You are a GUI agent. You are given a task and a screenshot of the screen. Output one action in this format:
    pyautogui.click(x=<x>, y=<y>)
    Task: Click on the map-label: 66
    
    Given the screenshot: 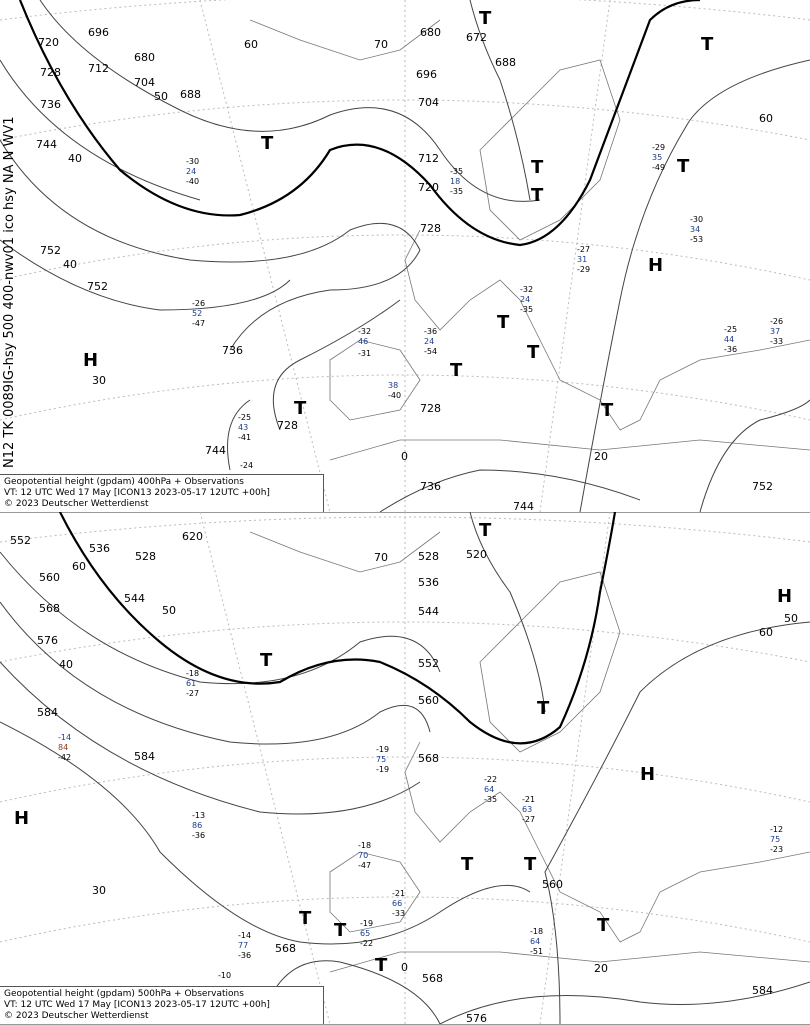 What is the action you would take?
    pyautogui.click(x=397, y=903)
    